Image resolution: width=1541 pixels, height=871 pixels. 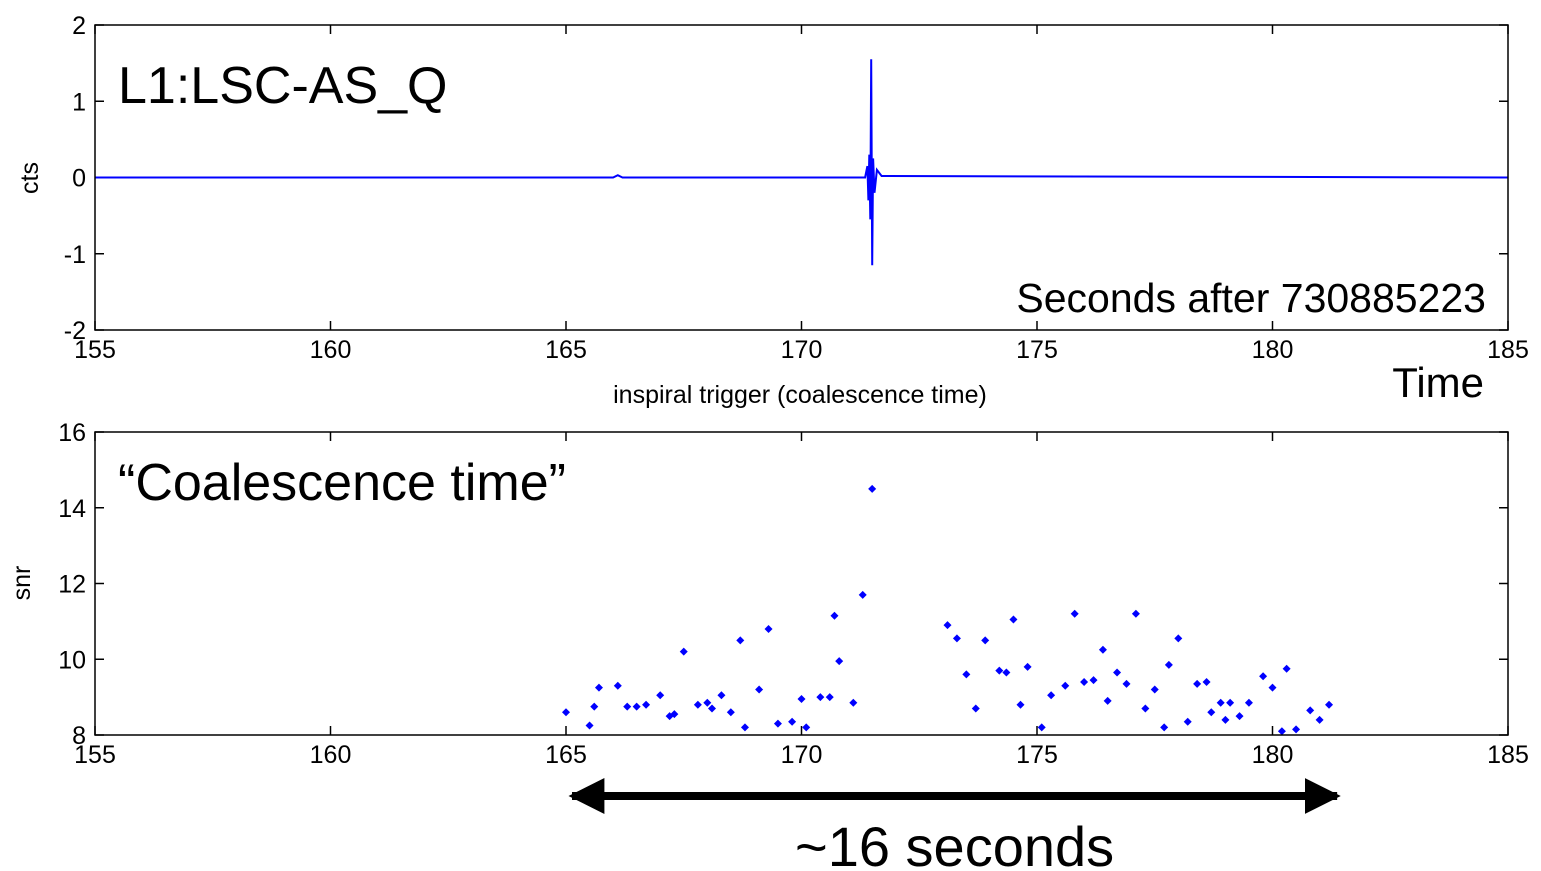 I want to click on top-ytick-label: -1, so click(x=75, y=255).